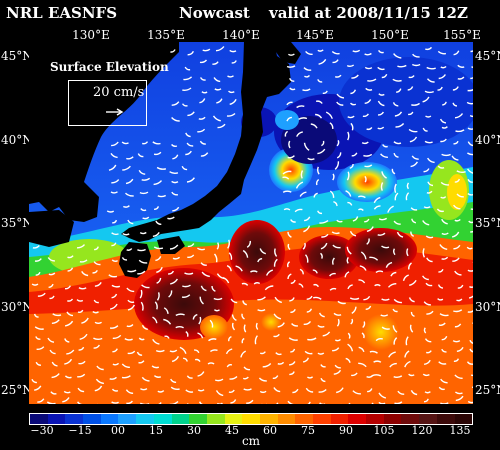  What do you see at coordinates (487, 140) in the screenshot?
I see `lat-label-right: 40°N` at bounding box center [487, 140].